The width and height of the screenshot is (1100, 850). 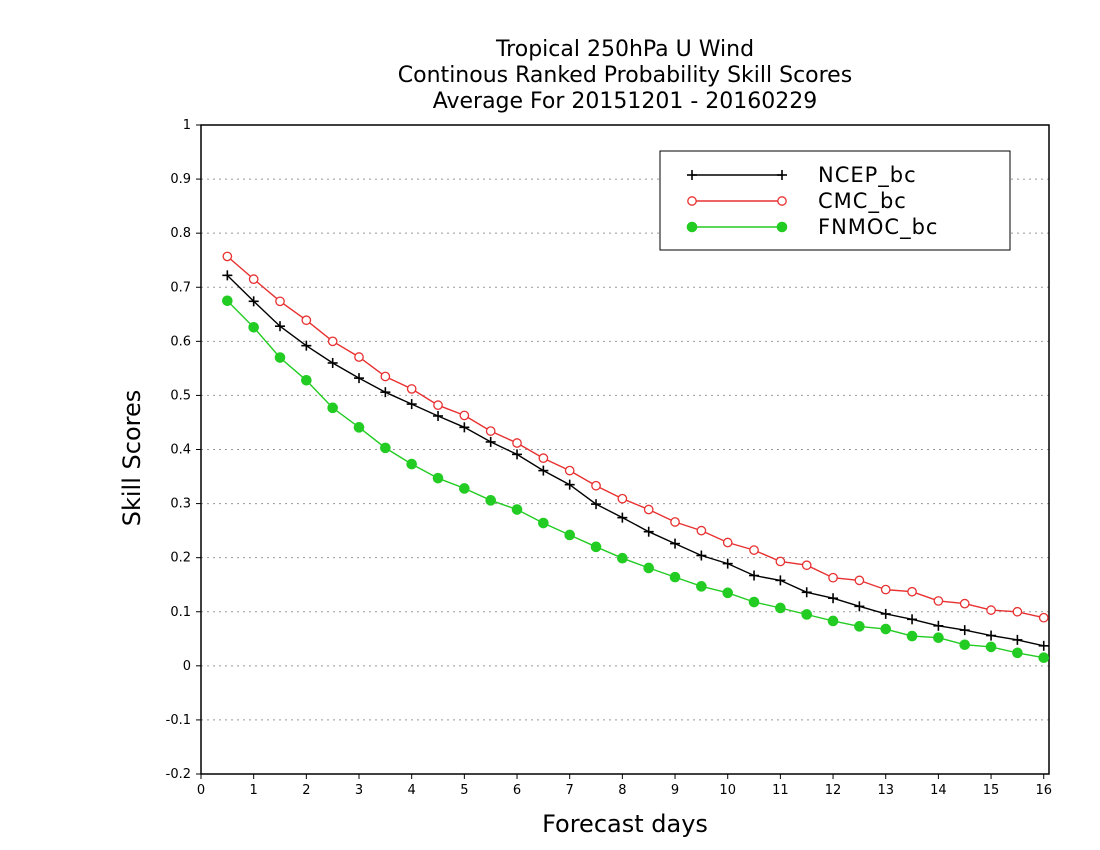 I want to click on y-axis-title: Skill Scores, so click(x=132, y=458).